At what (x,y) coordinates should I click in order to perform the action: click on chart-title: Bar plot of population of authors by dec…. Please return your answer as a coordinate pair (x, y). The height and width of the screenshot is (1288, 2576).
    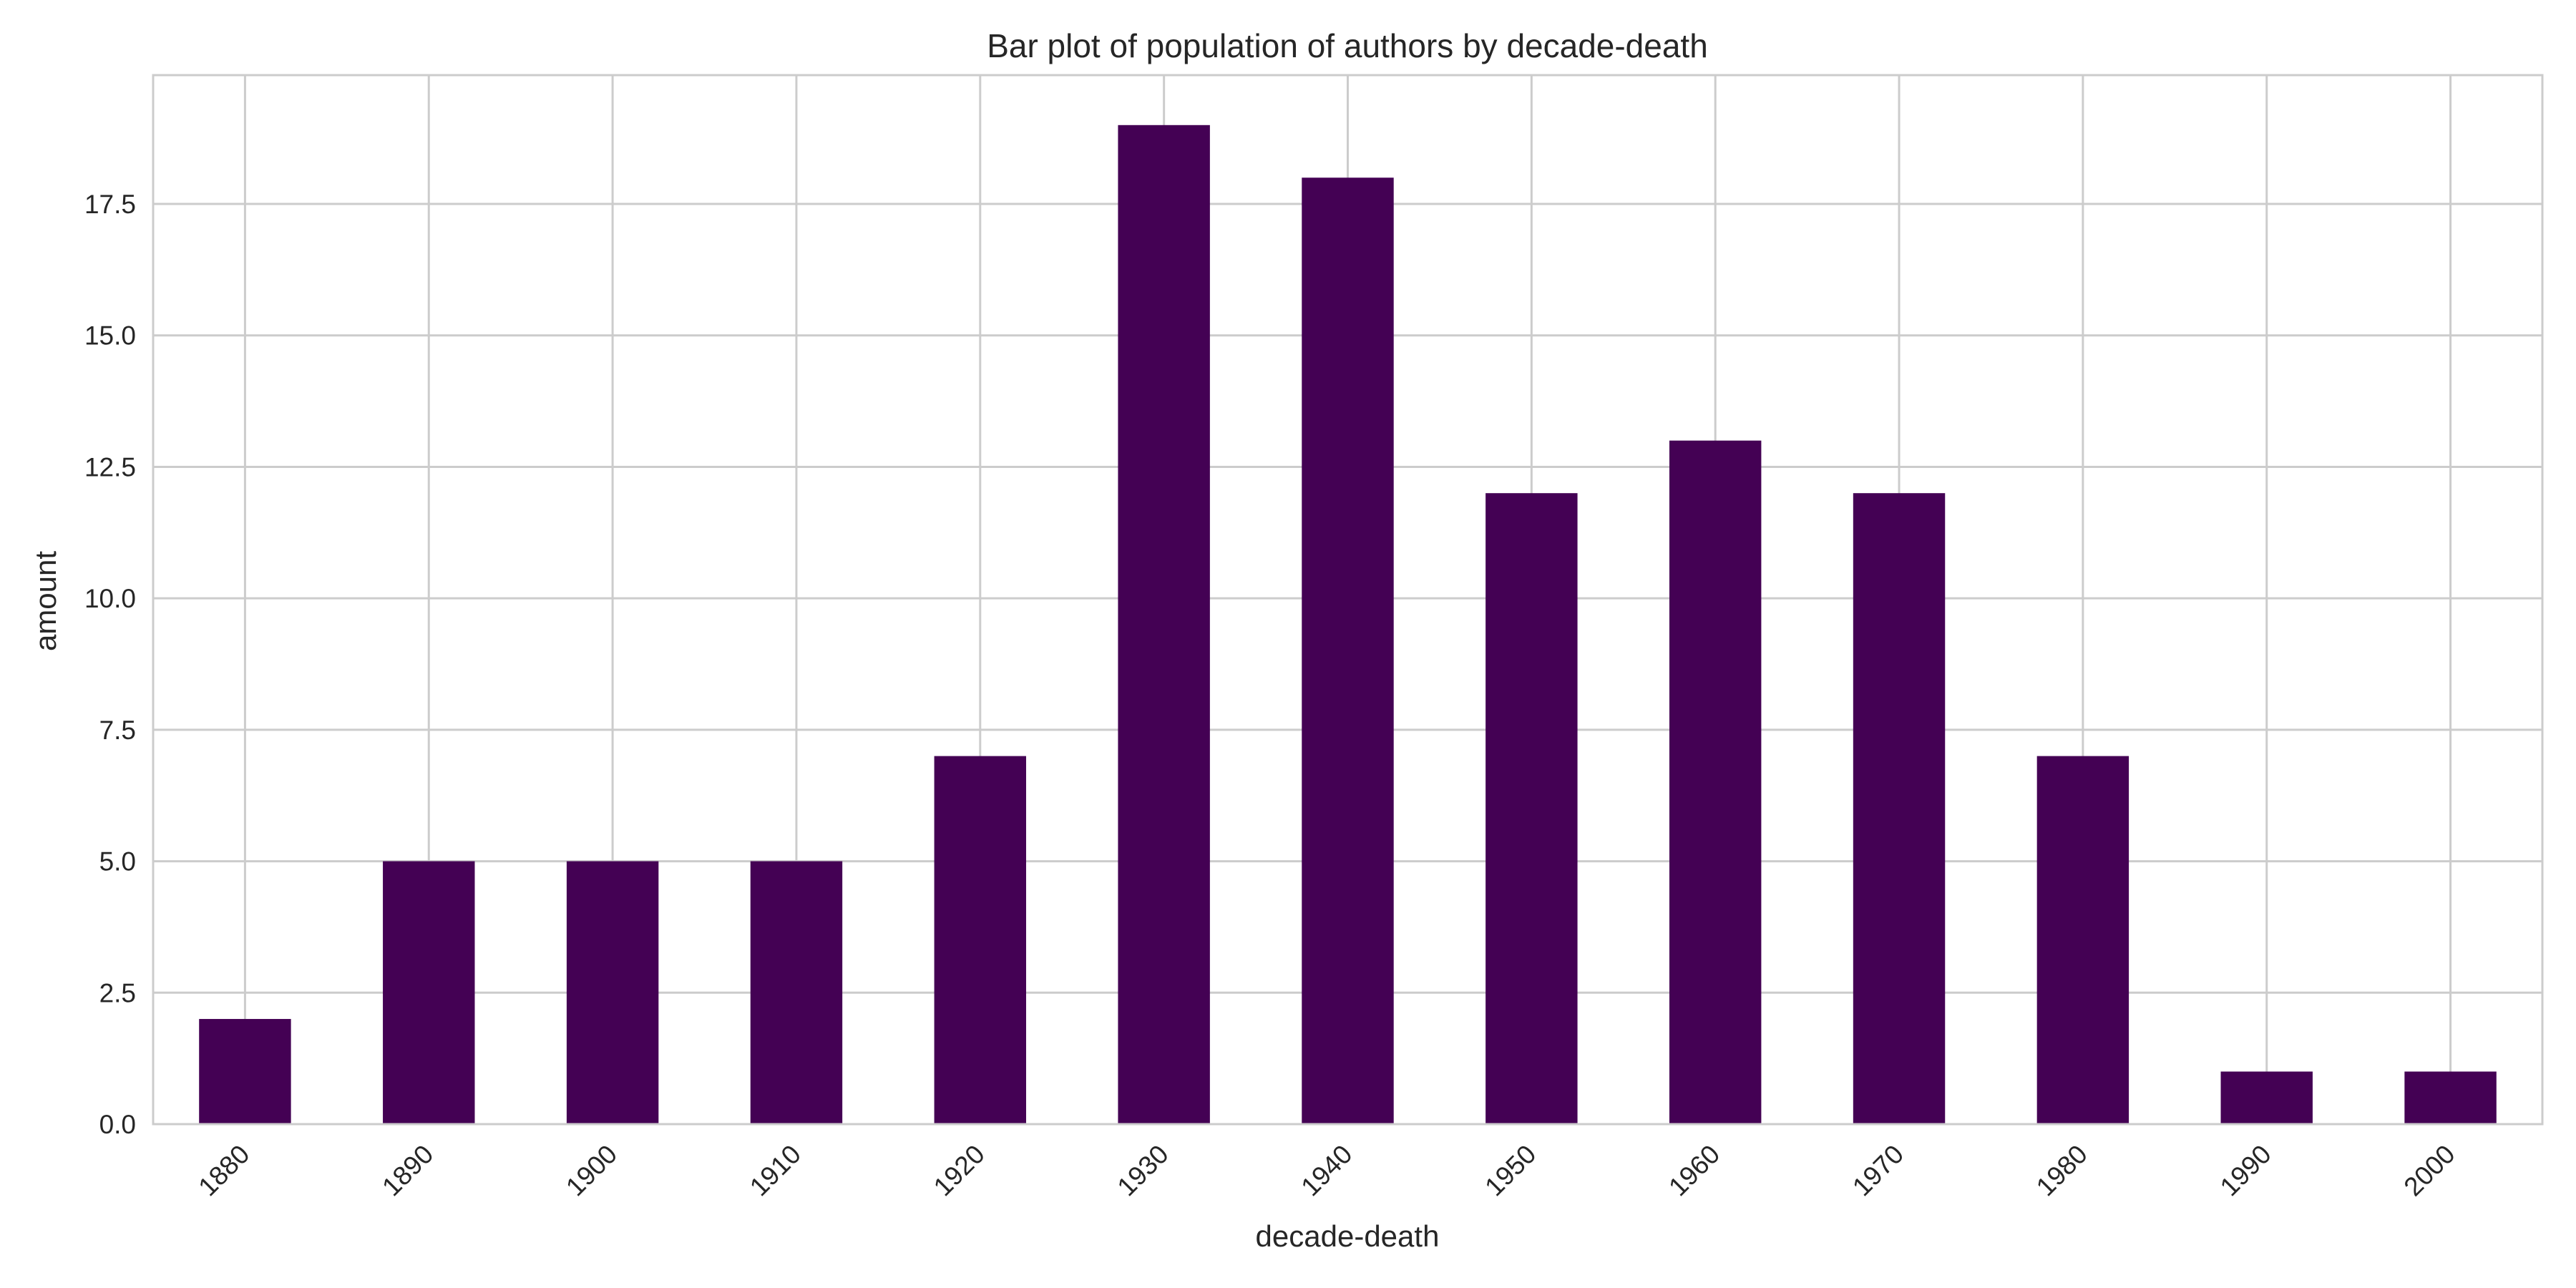
    Looking at the image, I should click on (1347, 45).